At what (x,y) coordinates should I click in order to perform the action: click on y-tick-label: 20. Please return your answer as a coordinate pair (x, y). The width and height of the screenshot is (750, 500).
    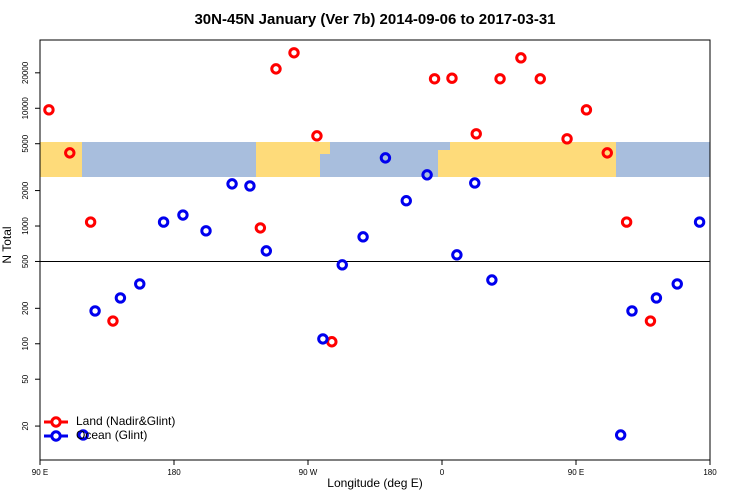
    Looking at the image, I should click on (25, 425).